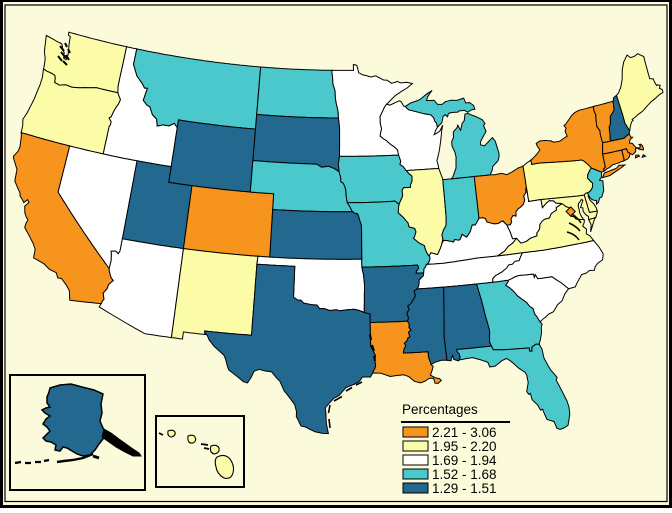 This screenshot has width=672, height=513. What do you see at coordinates (464, 474) in the screenshot?
I see `svg-text: 1.52 - 1.68` at bounding box center [464, 474].